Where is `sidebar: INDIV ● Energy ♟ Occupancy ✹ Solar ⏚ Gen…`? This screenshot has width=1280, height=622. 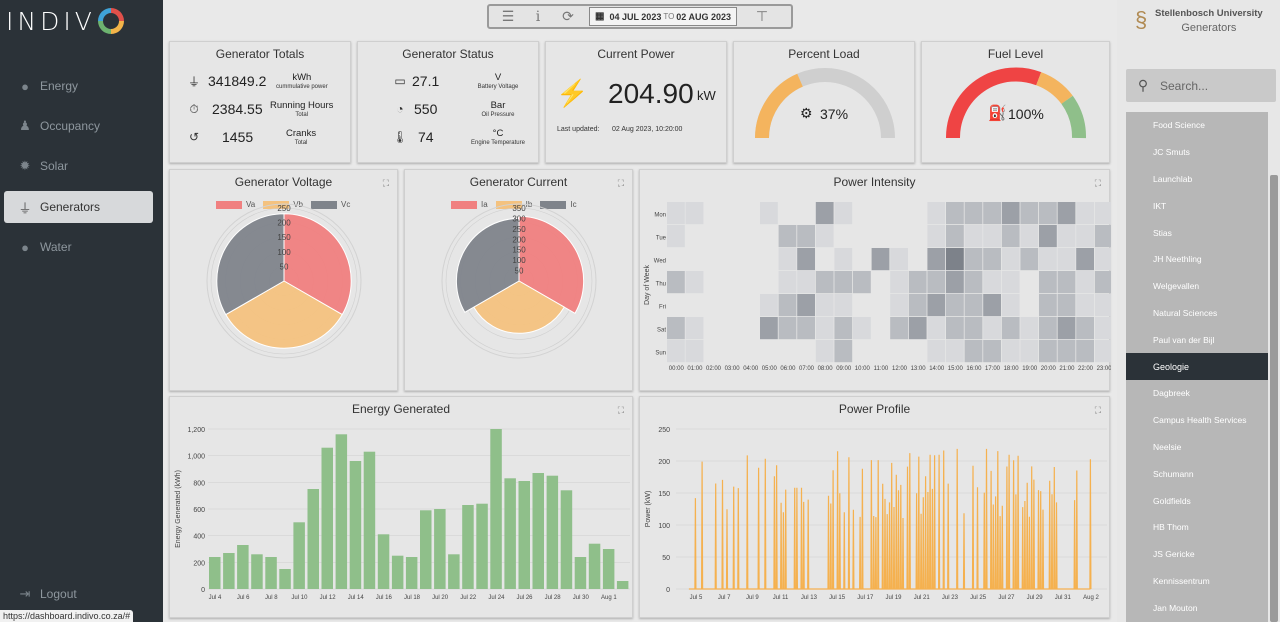 sidebar: INDIV ● Energy ♟ Occupancy ✹ Solar ⏚ Gen… is located at coordinates (81, 311).